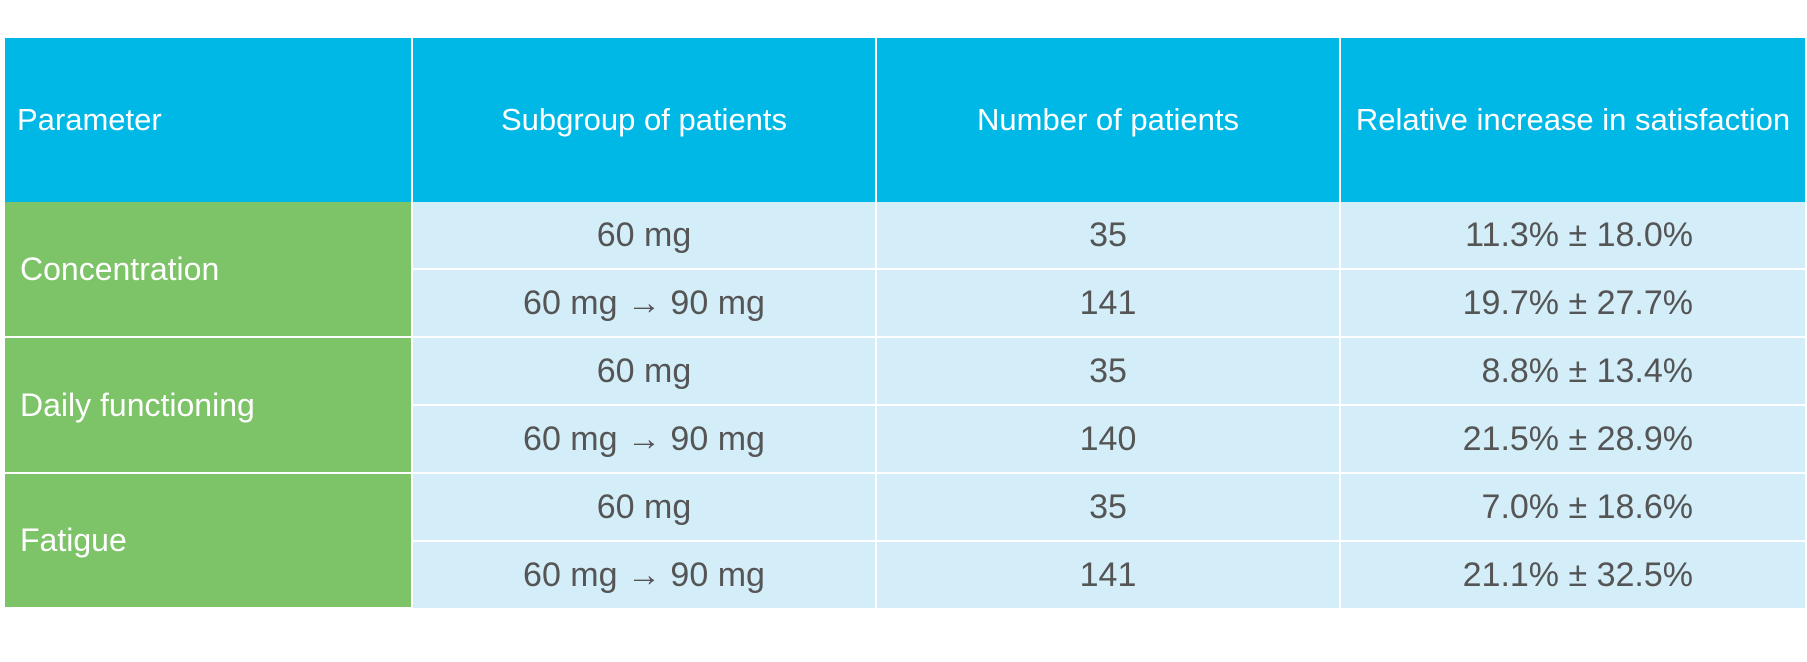  I want to click on relative-cell: 11.3% ± 18.0%, so click(1572, 236).